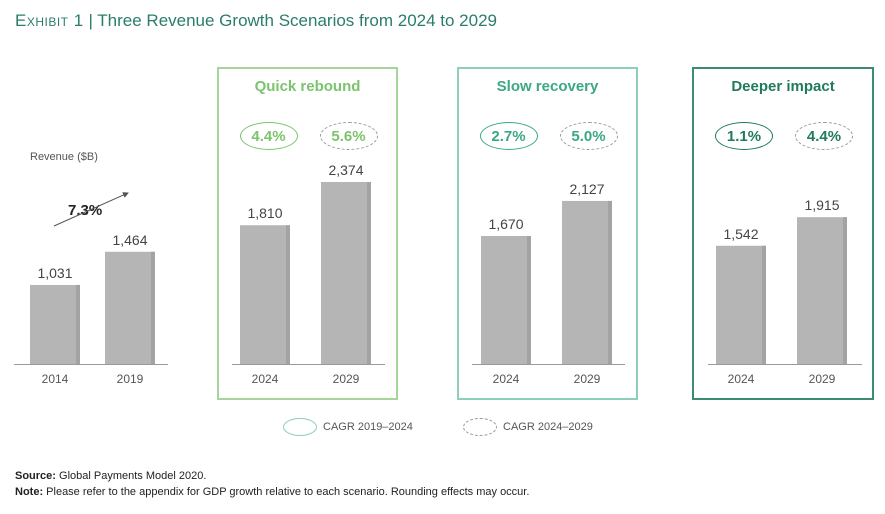 The height and width of the screenshot is (514, 885). I want to click on scenario-title: Slow recovery, so click(547, 86).